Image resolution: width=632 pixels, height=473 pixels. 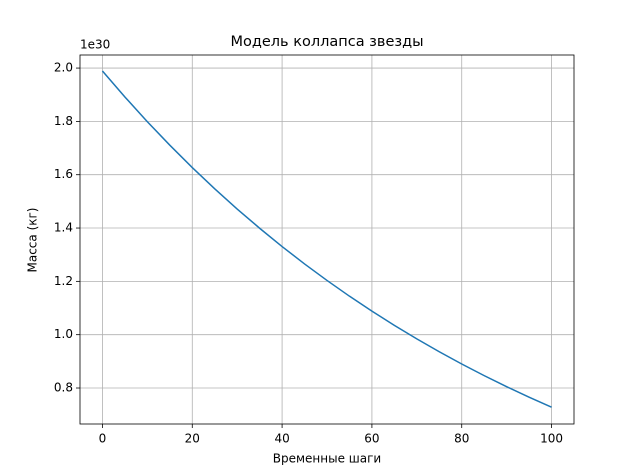 What do you see at coordinates (63, 68) in the screenshot?
I see `y-tick-label: 2.0` at bounding box center [63, 68].